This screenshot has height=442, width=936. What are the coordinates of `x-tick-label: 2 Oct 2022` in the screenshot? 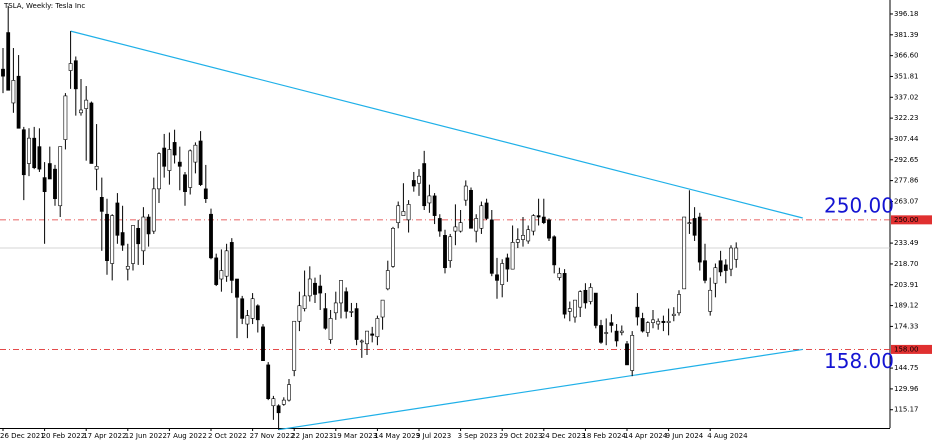 It's located at (227, 436).